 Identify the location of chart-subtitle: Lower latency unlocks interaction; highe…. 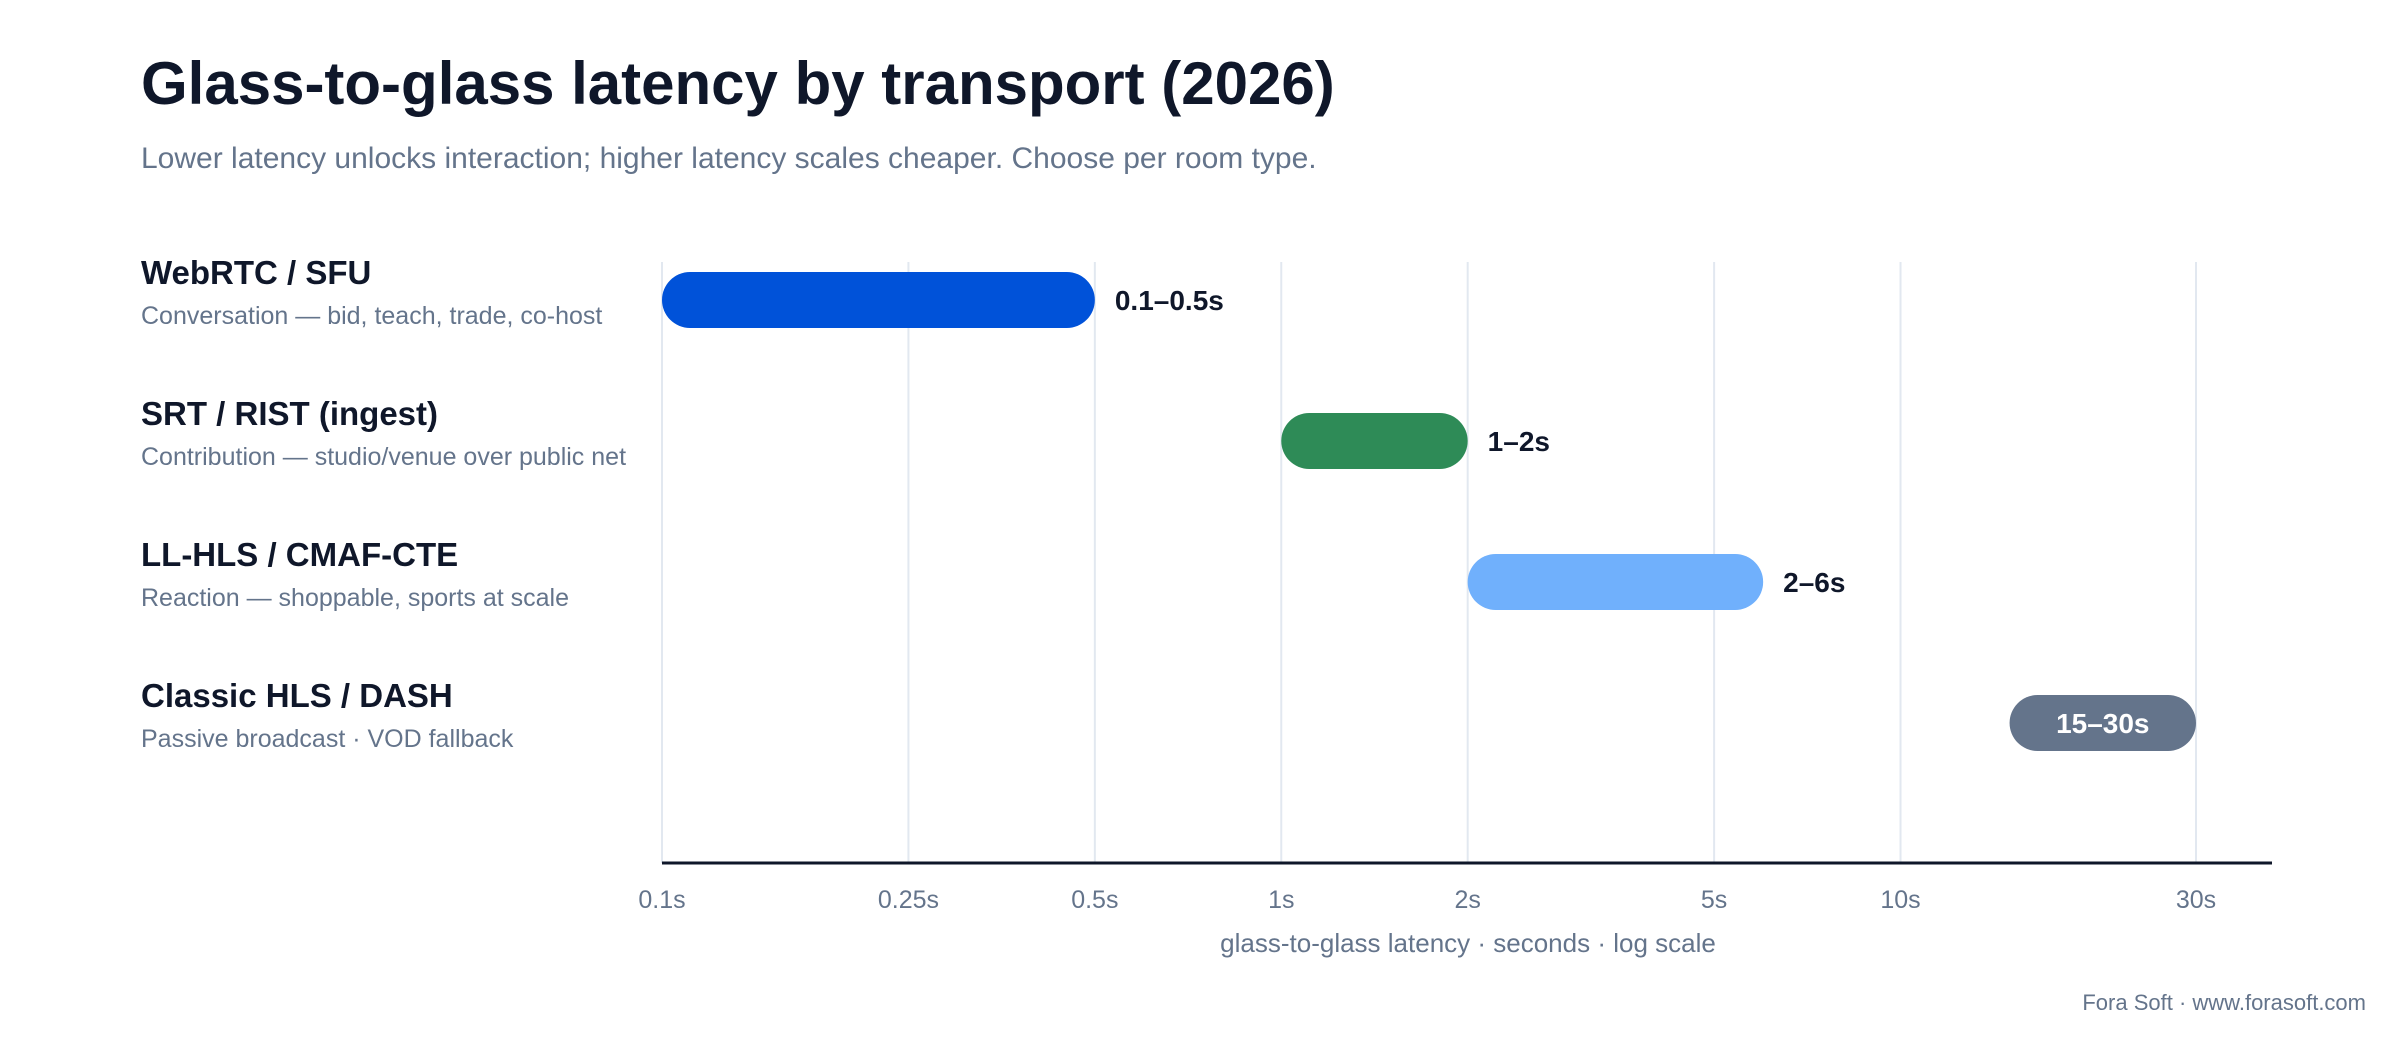
(729, 158).